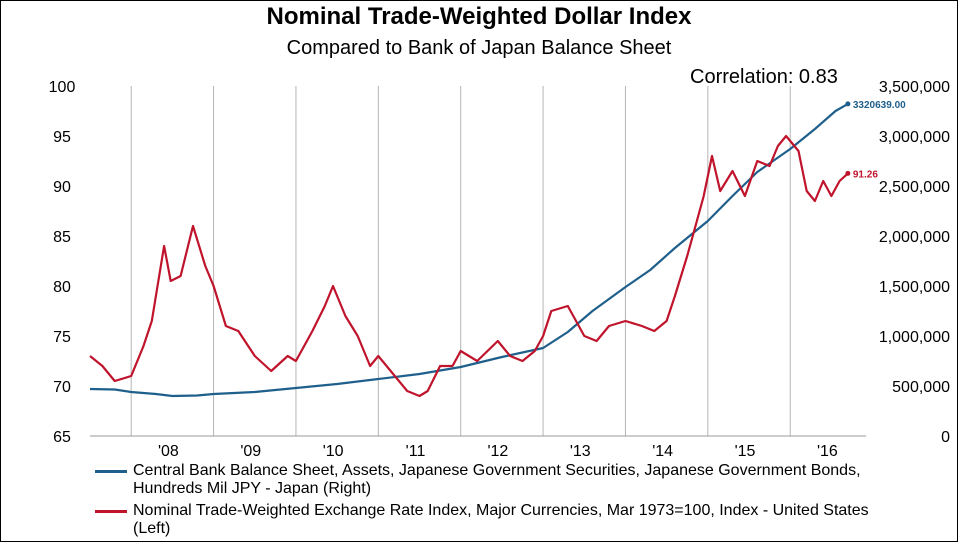 This screenshot has width=958, height=542. What do you see at coordinates (914, 187) in the screenshot?
I see `right-tick-label: 2,500,000` at bounding box center [914, 187].